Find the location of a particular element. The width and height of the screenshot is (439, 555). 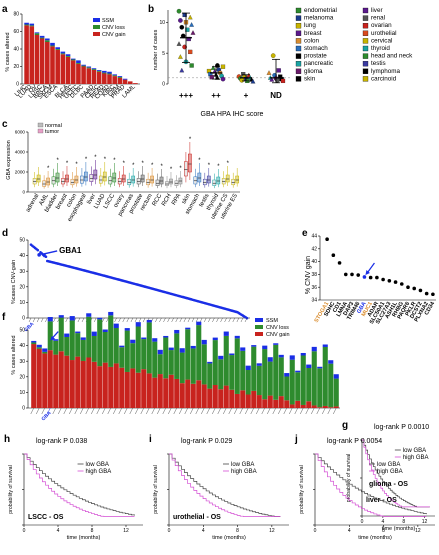

bar-ssm-stad is located at coordinates (63, 52).